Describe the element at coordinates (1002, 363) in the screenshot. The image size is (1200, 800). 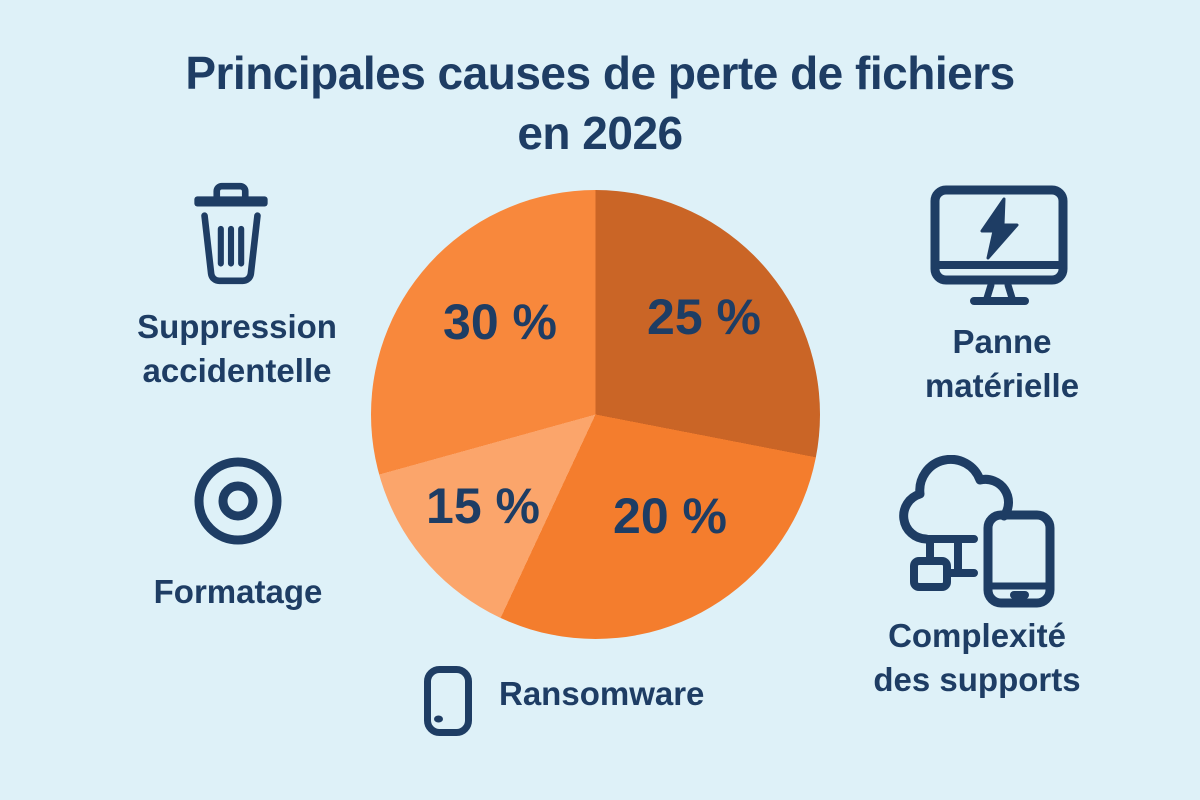
I see `label-panne-materielle: Panne matérielle` at that location.